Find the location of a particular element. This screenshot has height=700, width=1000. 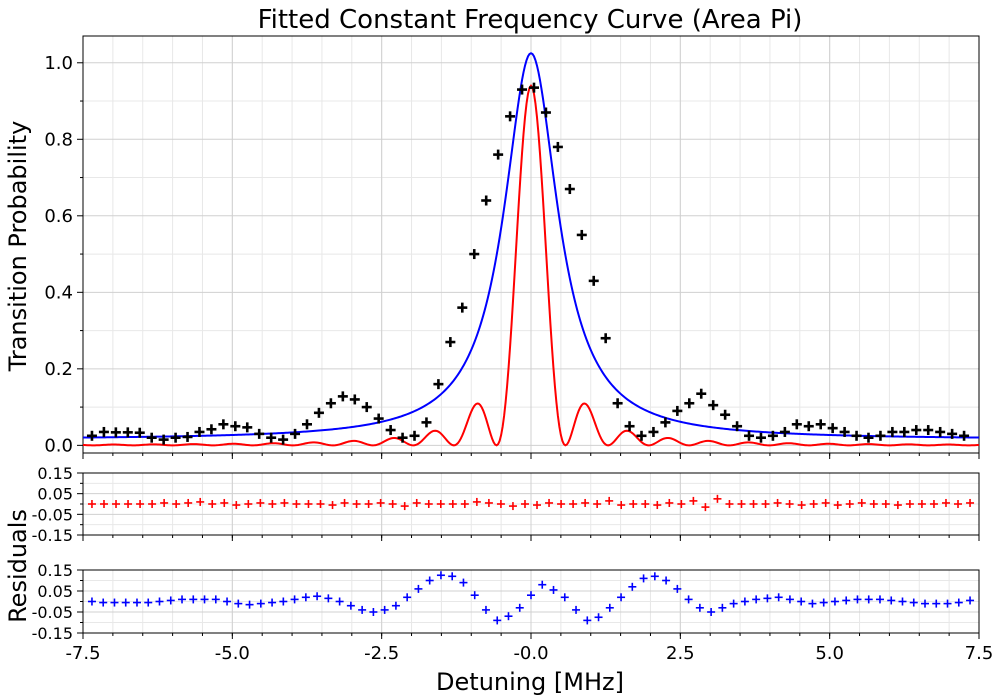

y-tick-label: 0.6 is located at coordinates (58, 216).